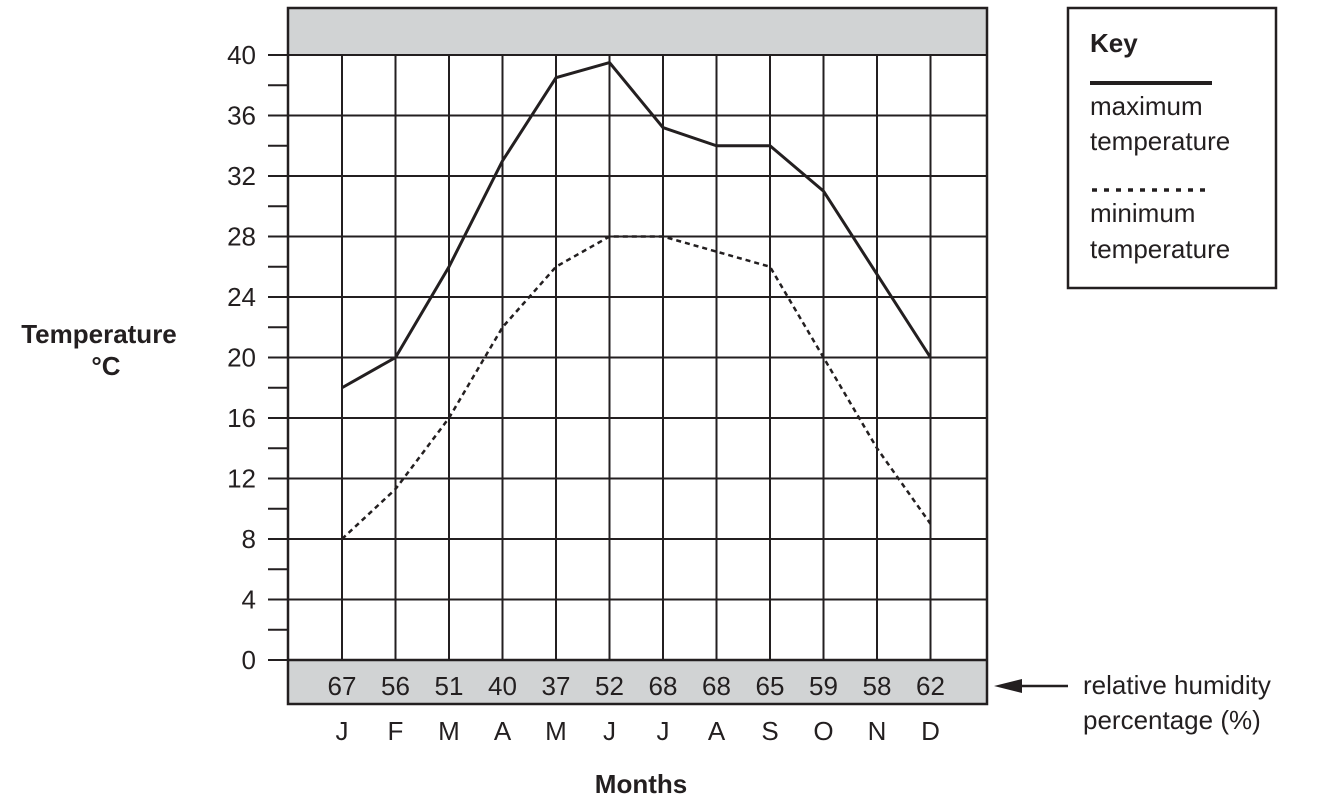  I want to click on y-tick-label: 20, so click(241, 358).